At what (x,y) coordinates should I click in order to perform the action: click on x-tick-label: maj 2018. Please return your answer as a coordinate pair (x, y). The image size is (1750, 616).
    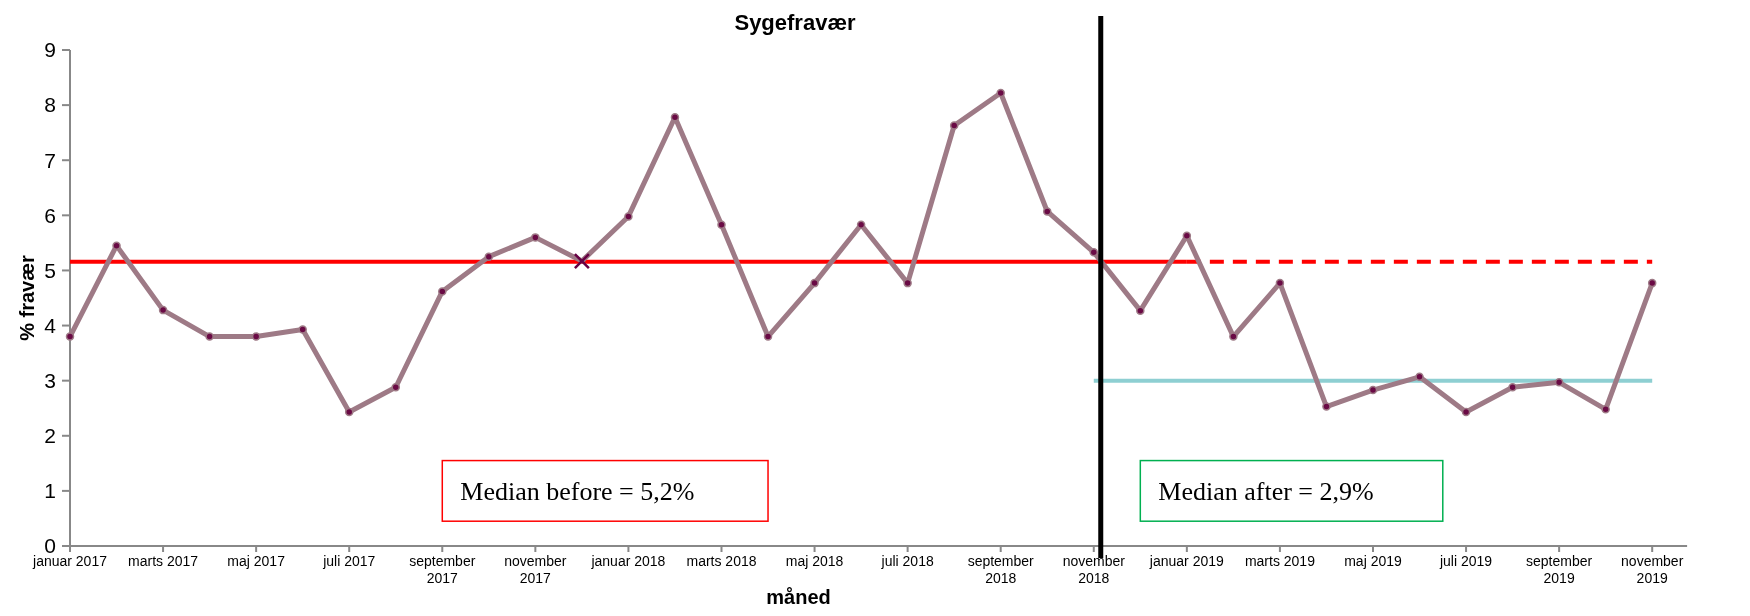
    Looking at the image, I should click on (814, 561).